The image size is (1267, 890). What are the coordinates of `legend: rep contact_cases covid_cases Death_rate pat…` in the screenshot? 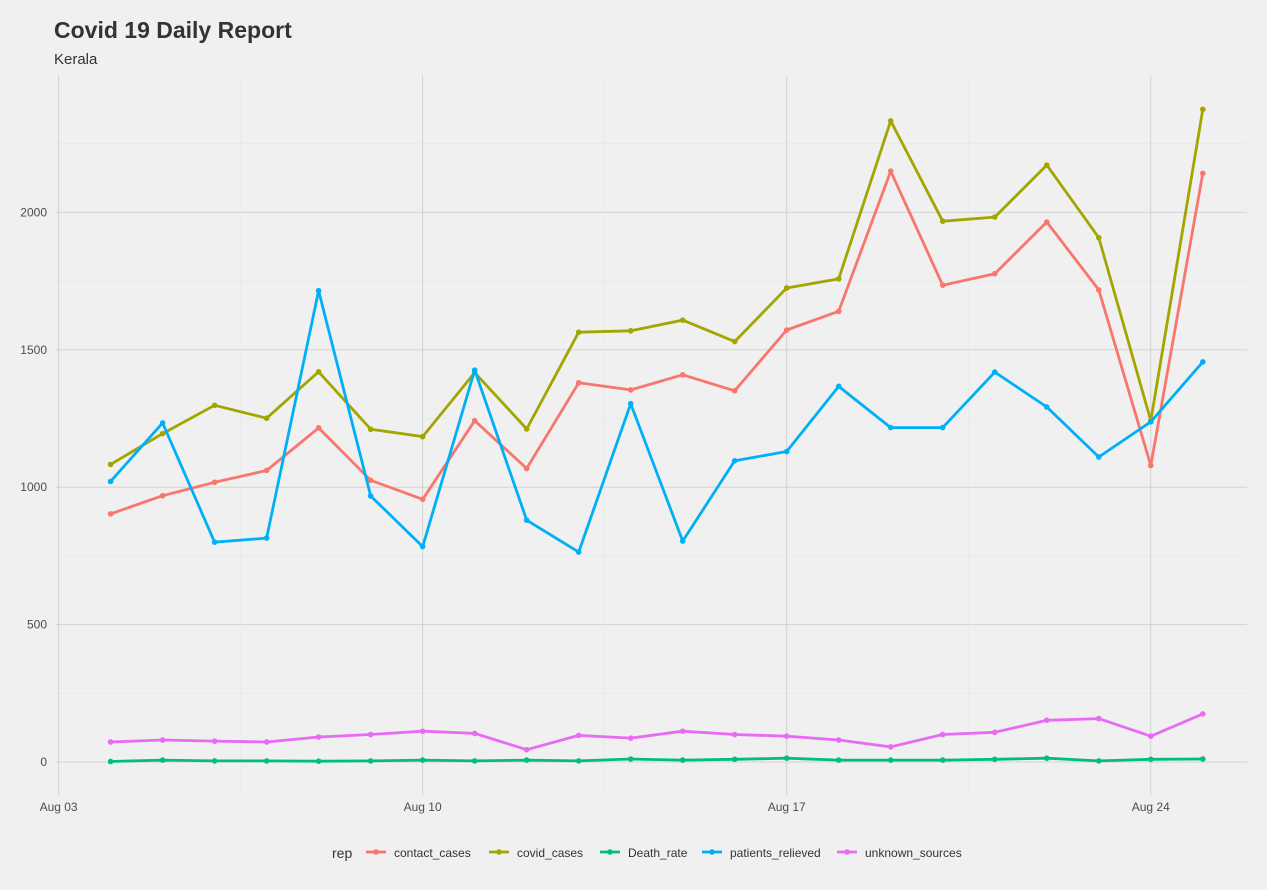 It's located at (647, 853).